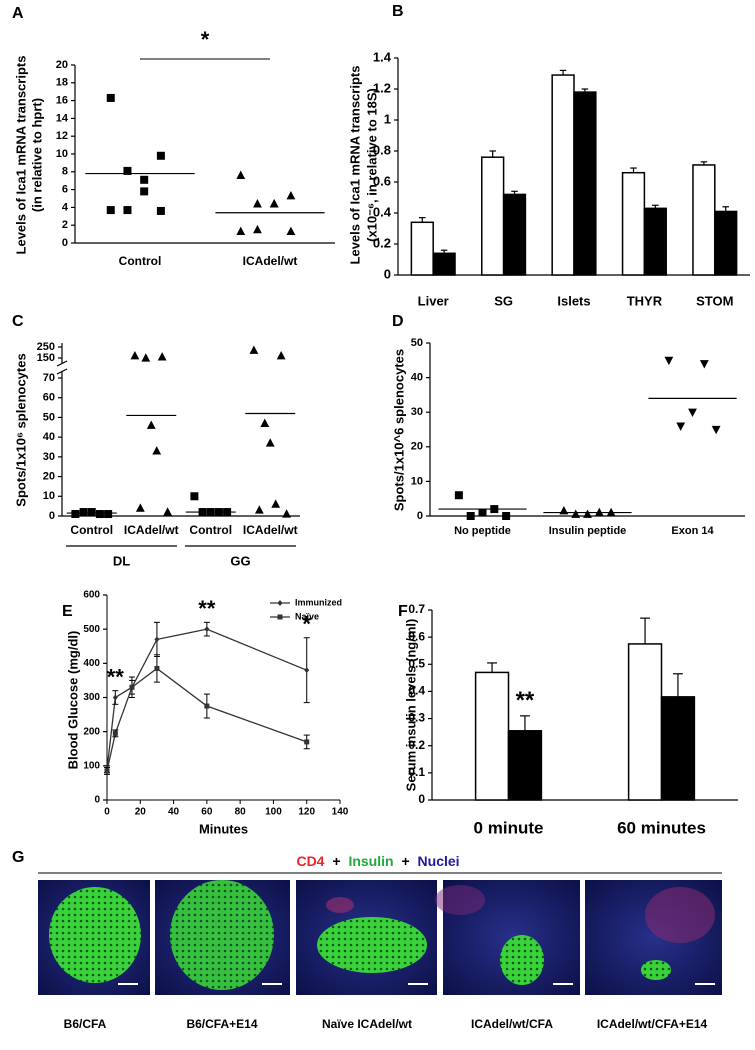 The image size is (755, 1050). What do you see at coordinates (645, 300) in the screenshot?
I see `x-tick-label: THYR` at bounding box center [645, 300].